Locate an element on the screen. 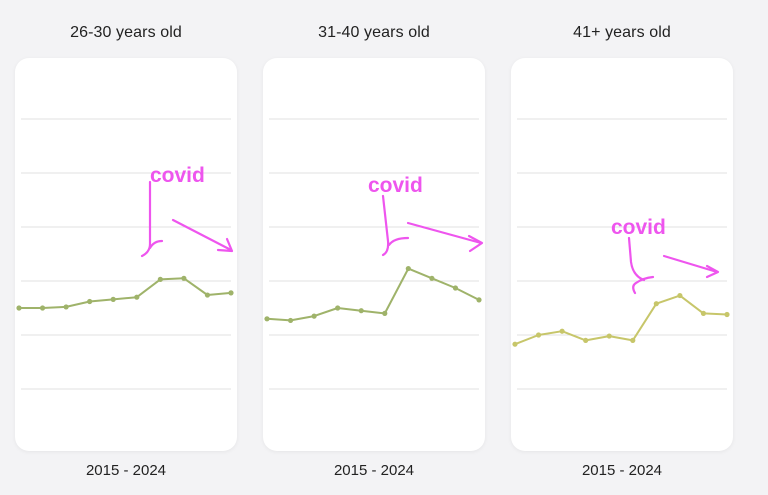  panel-title: 41+ years old is located at coordinates (622, 32).